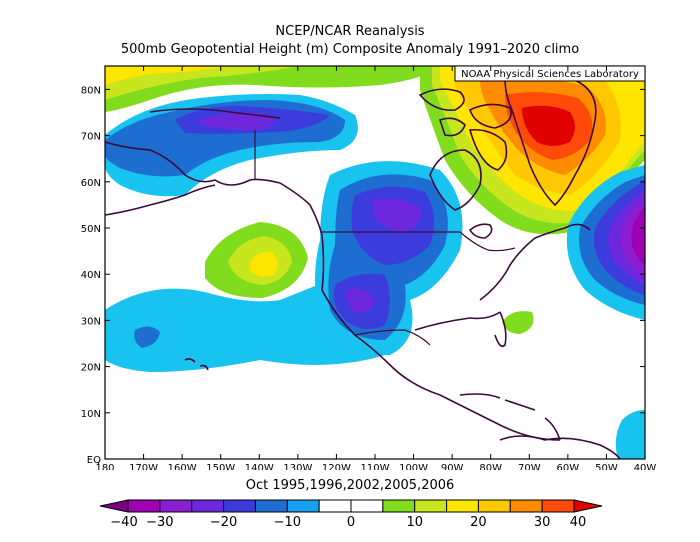  Describe the element at coordinates (114, 506) in the screenshot. I see `colorbar-arrow-low` at that location.